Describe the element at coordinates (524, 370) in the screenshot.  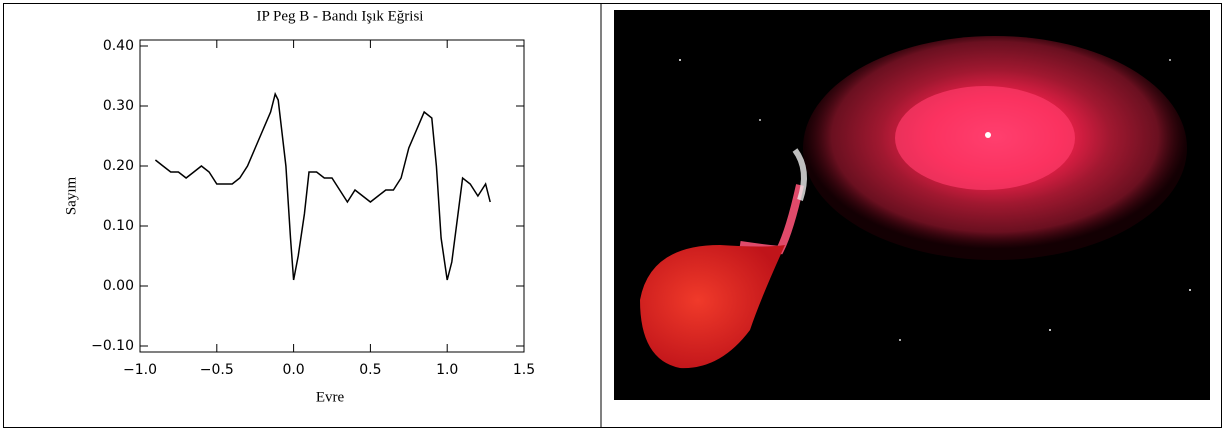
I see `x-tick-label: 1.5` at that location.